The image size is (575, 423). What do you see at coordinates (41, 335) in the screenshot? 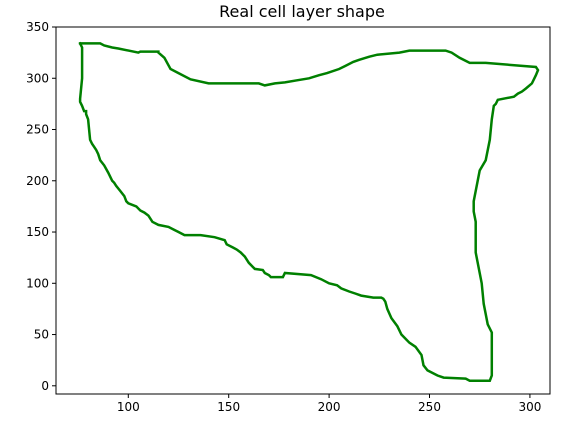
I see `y-tick-label: 50` at bounding box center [41, 335].